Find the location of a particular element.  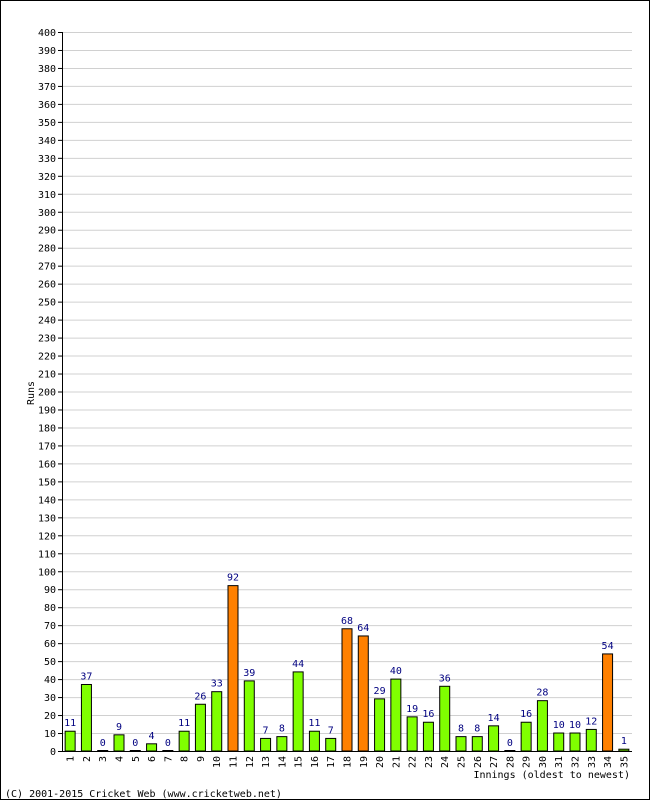

y-tick-label: 50 is located at coordinates (50, 662).